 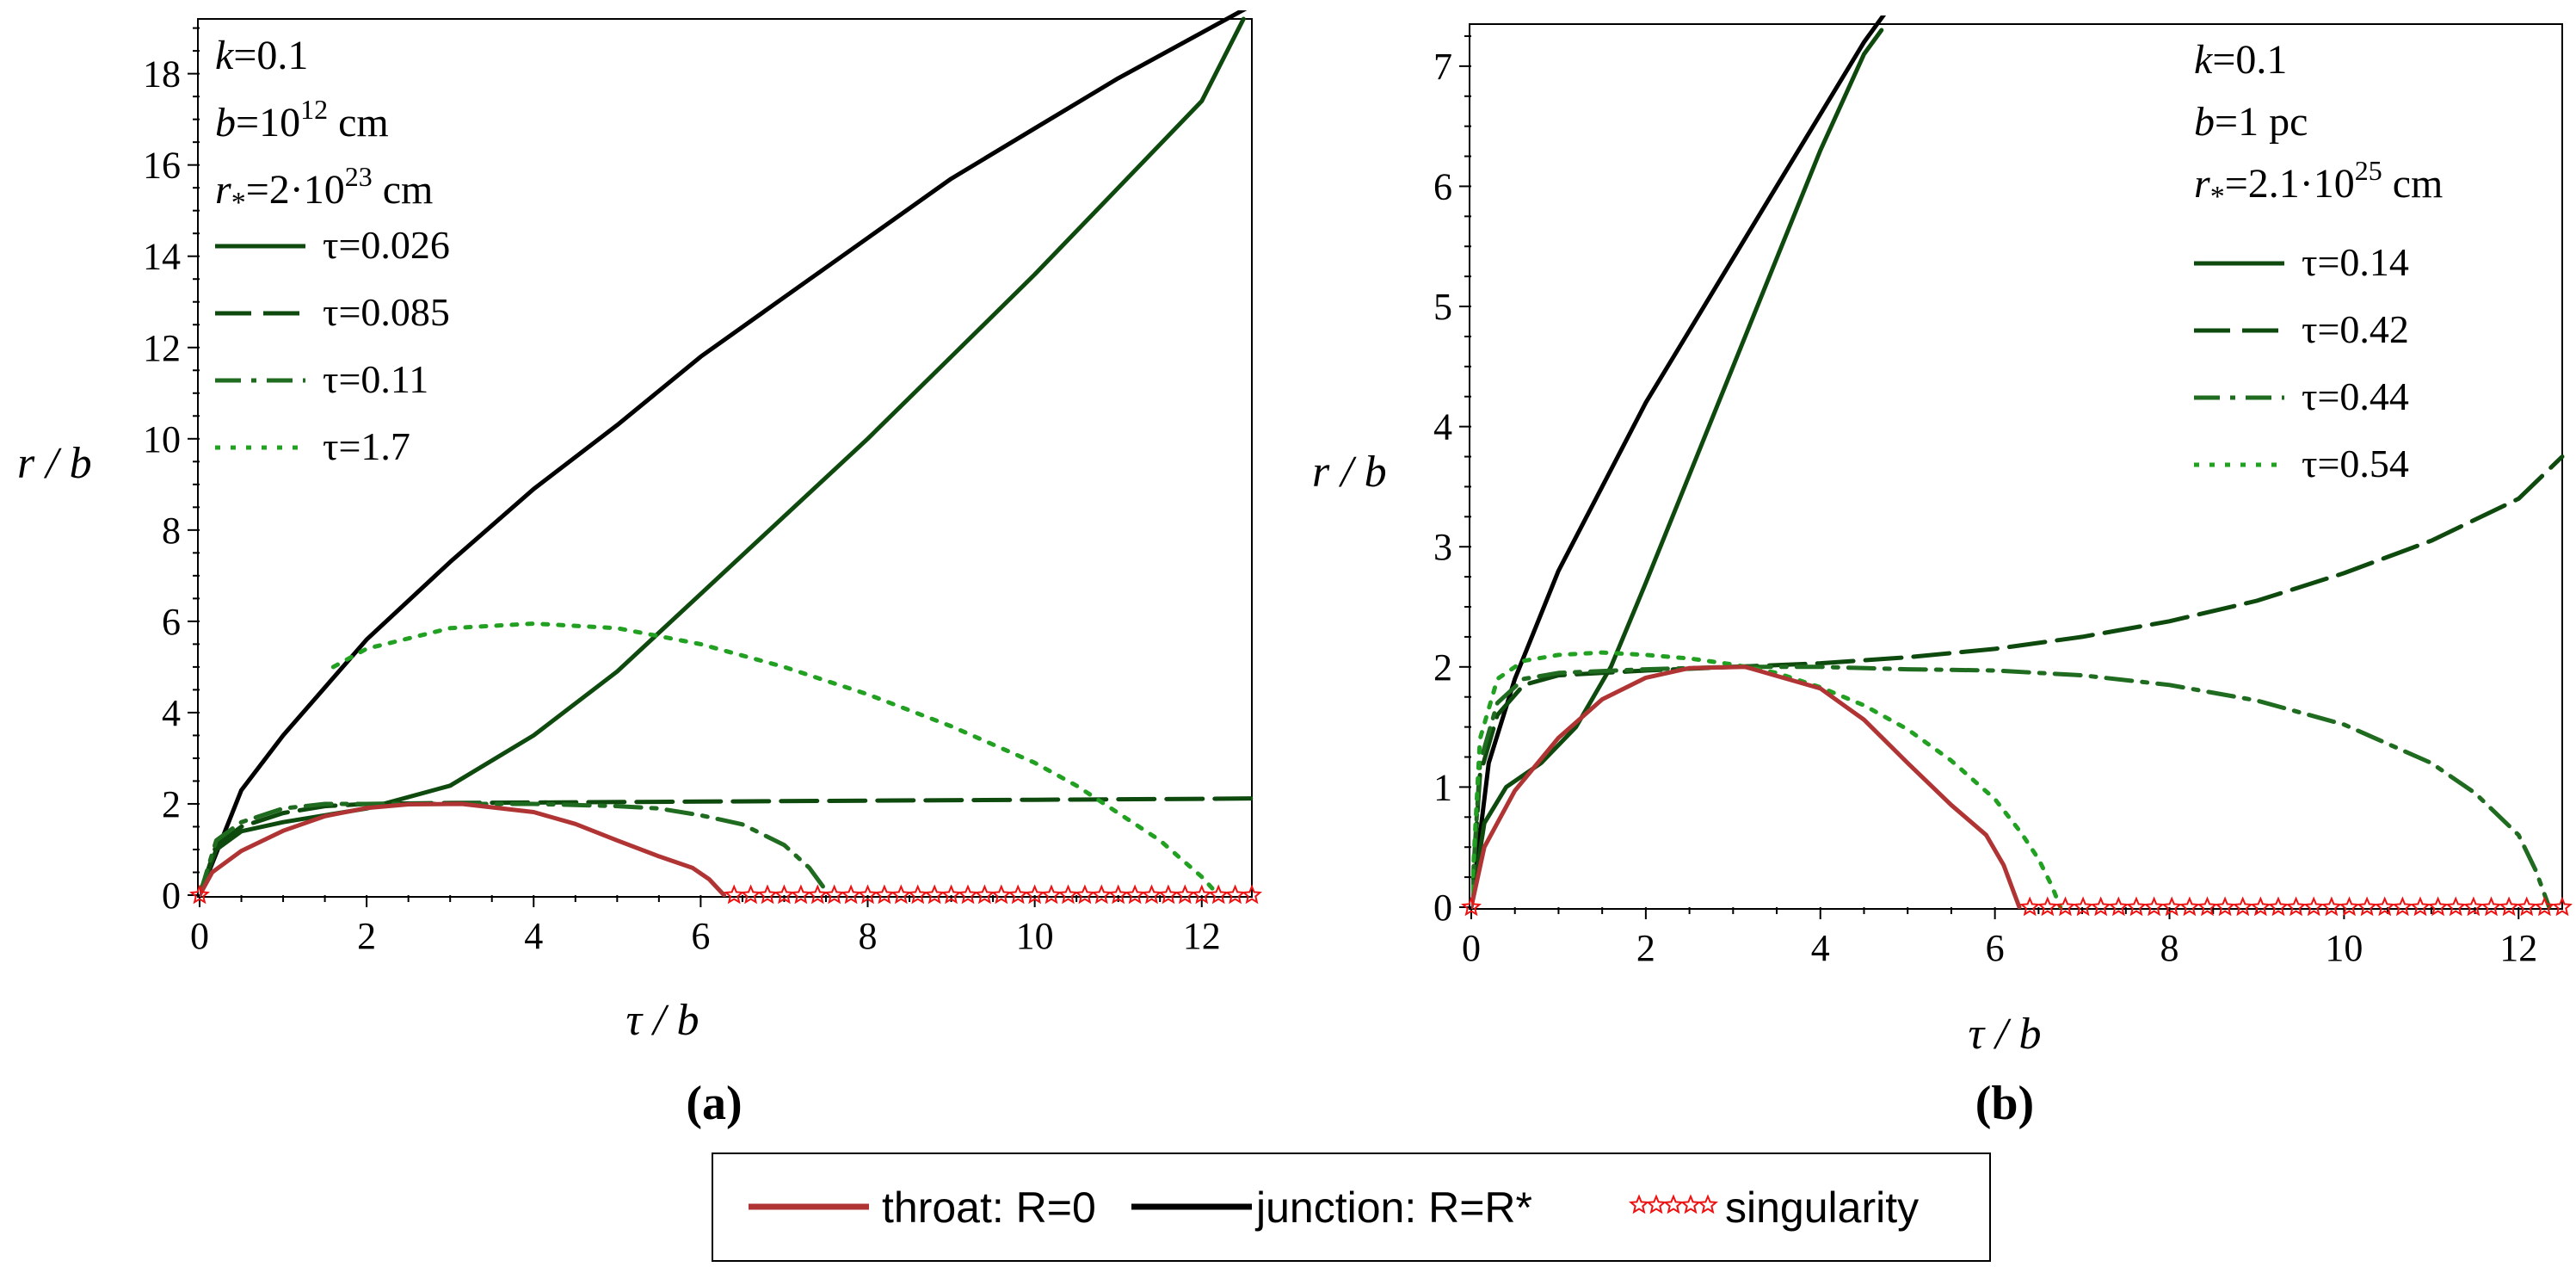 I want to click on y-tick-label: 3, so click(x=1442, y=547).